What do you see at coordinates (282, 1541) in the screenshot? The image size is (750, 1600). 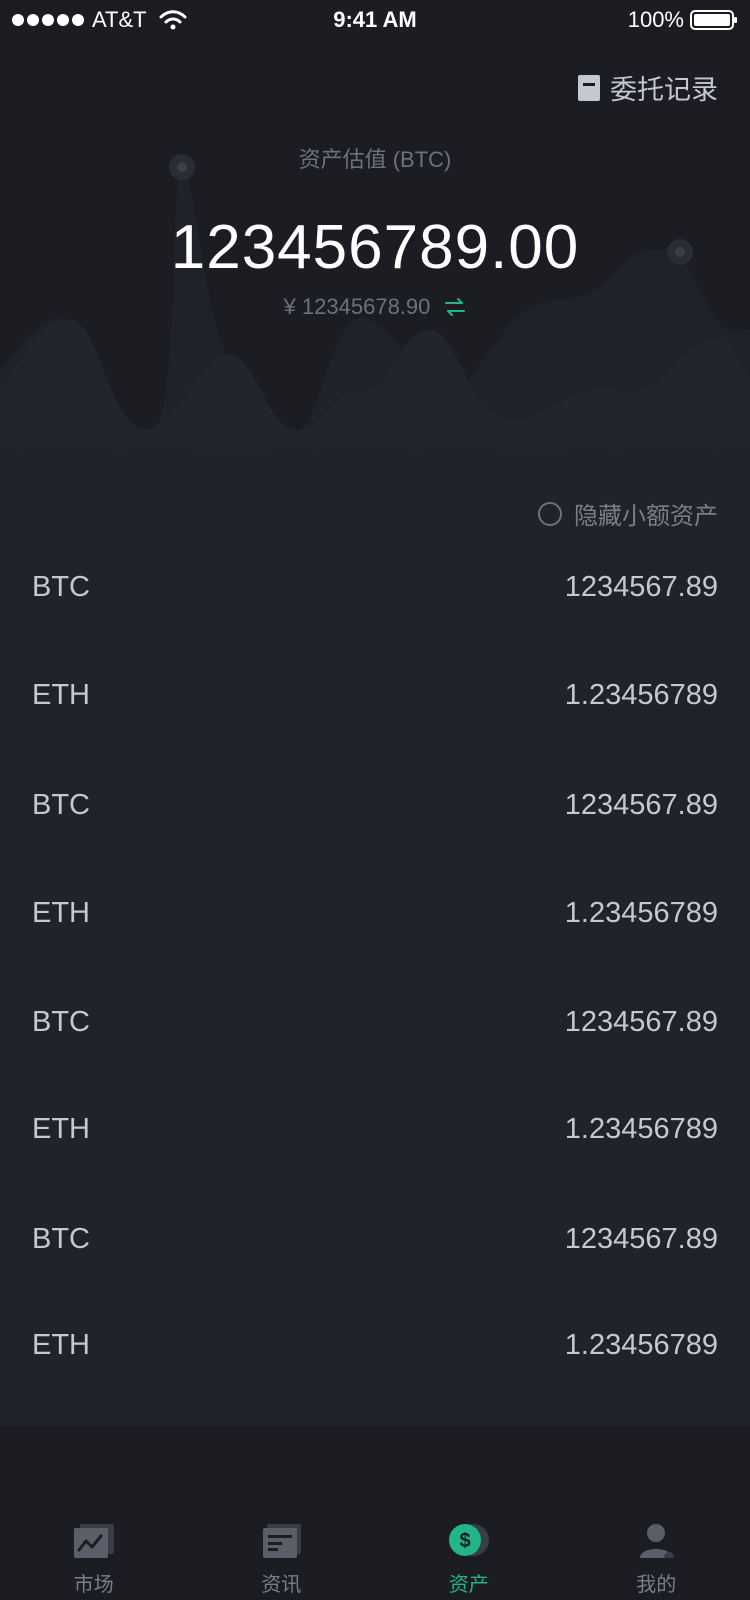 I see `news-icon` at bounding box center [282, 1541].